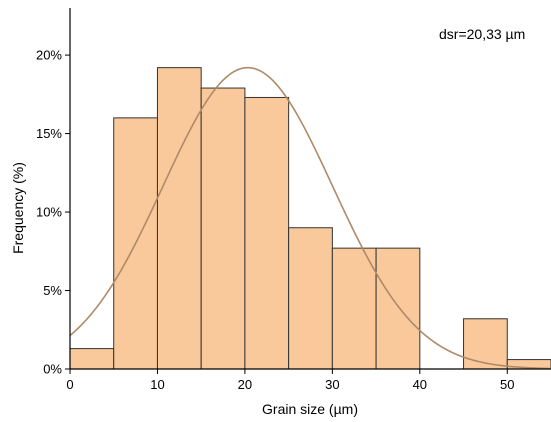  I want to click on y-tick-label: 10%, so click(49, 212).